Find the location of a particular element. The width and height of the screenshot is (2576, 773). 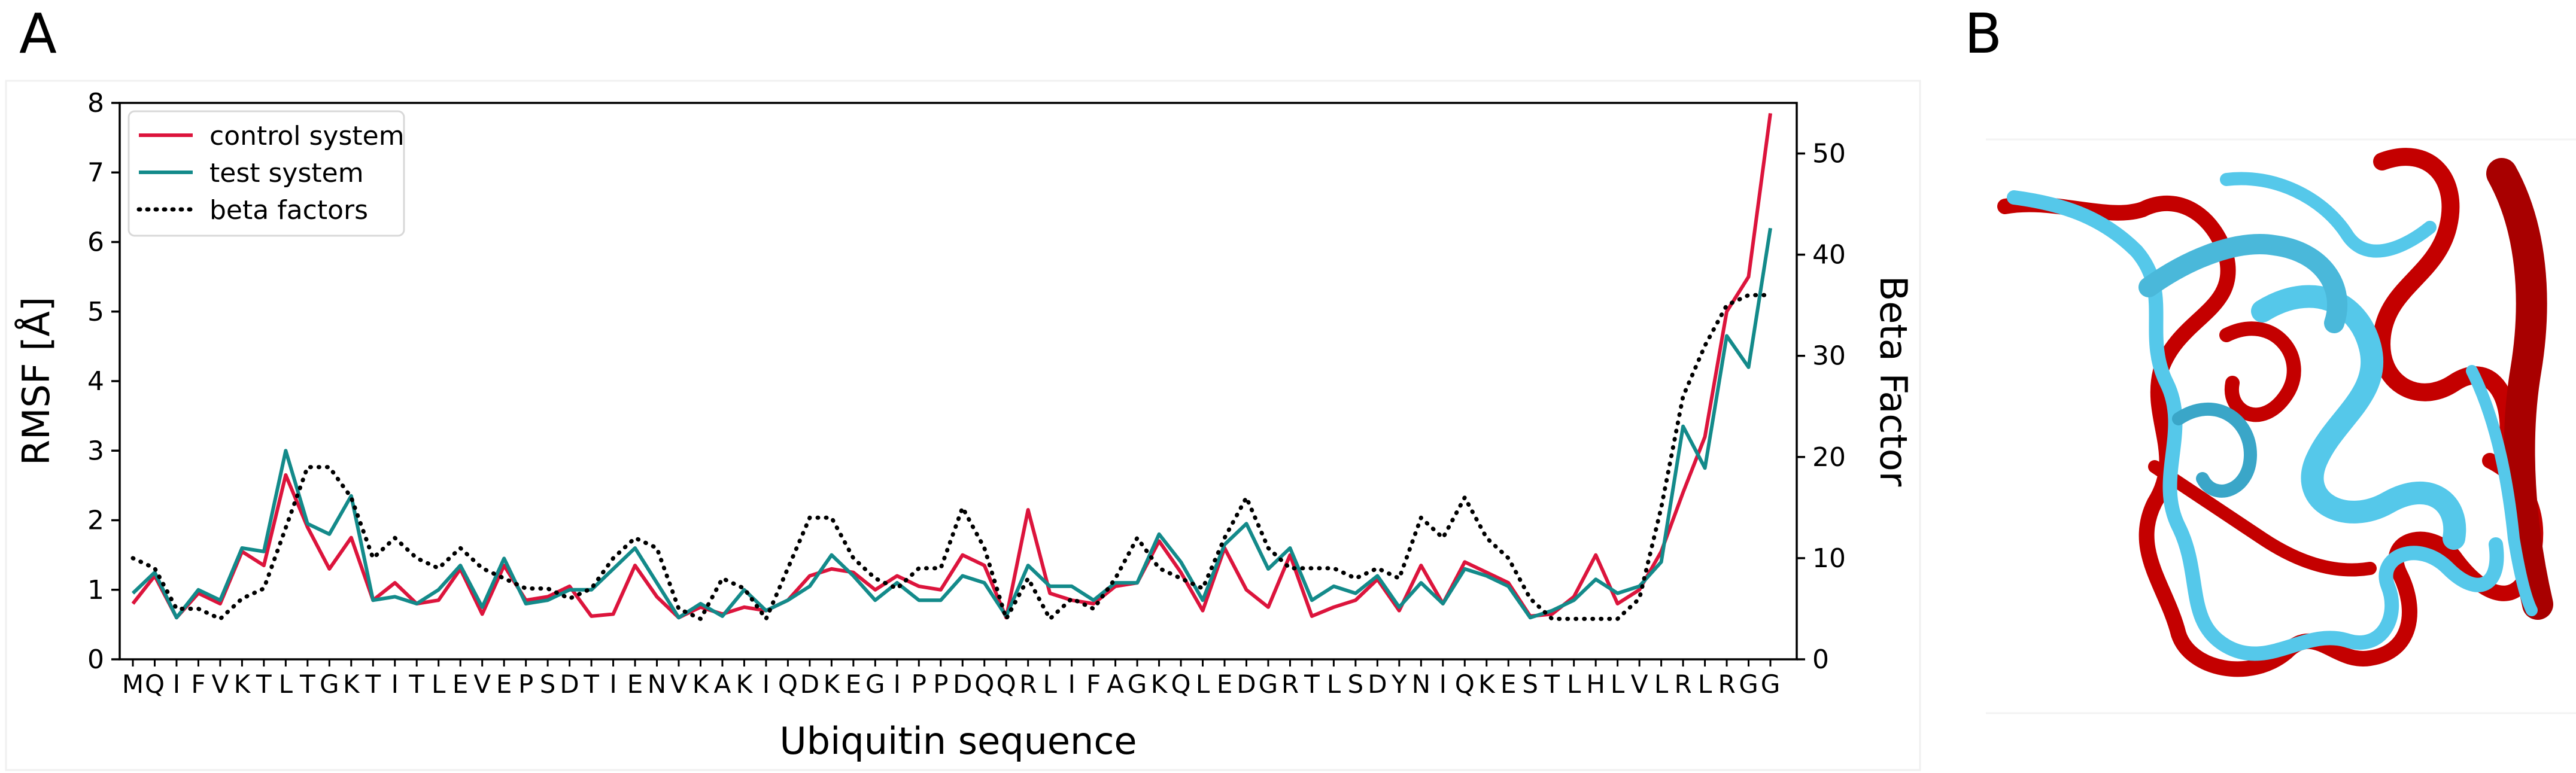

legend-box is located at coordinates (266, 174).